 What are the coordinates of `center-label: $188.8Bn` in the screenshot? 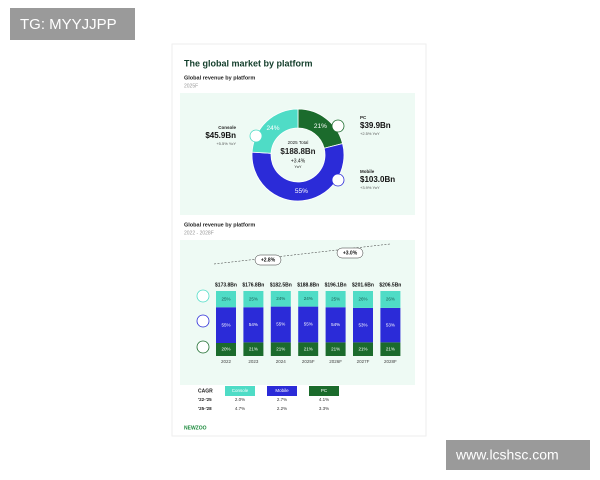 It's located at (297, 151).